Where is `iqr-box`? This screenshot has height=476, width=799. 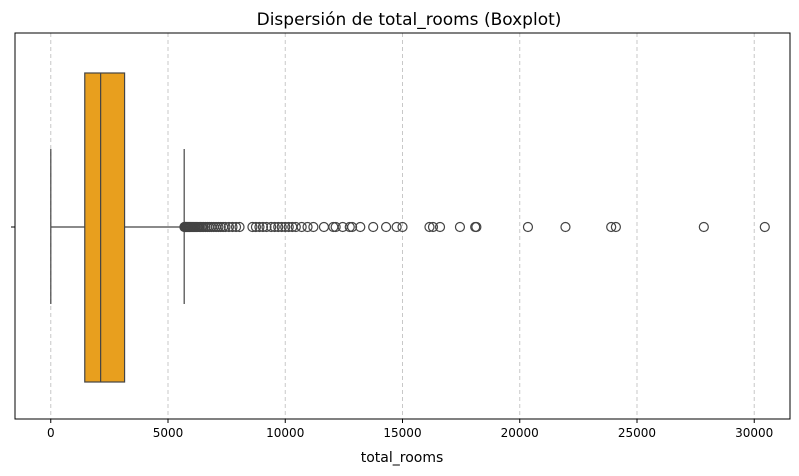
iqr-box is located at coordinates (105, 227).